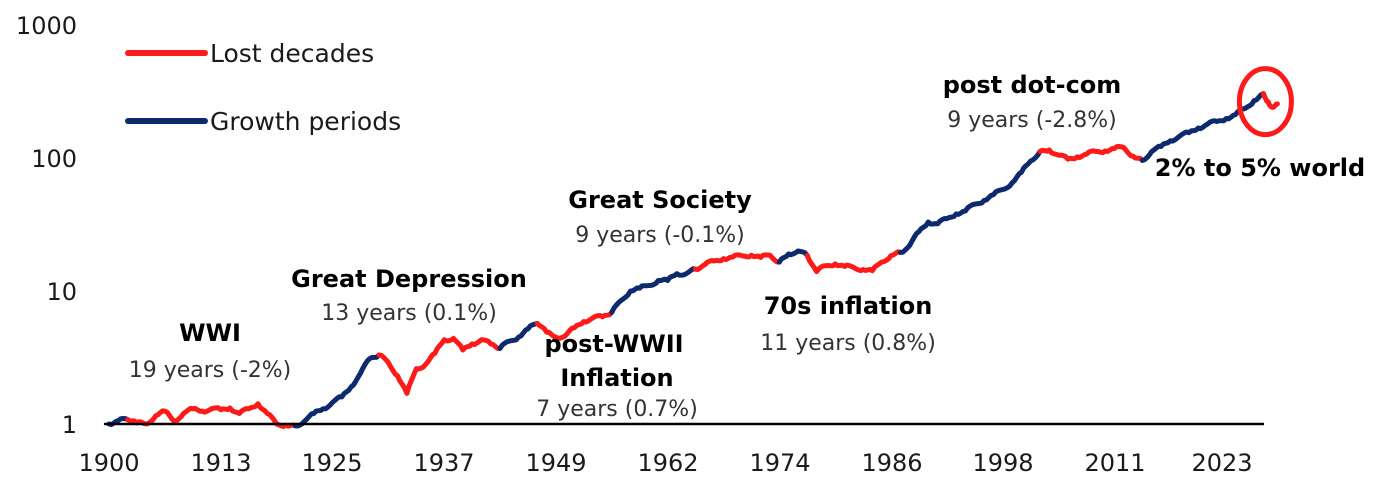  I want to click on annotation-title: Great Society, so click(660, 200).